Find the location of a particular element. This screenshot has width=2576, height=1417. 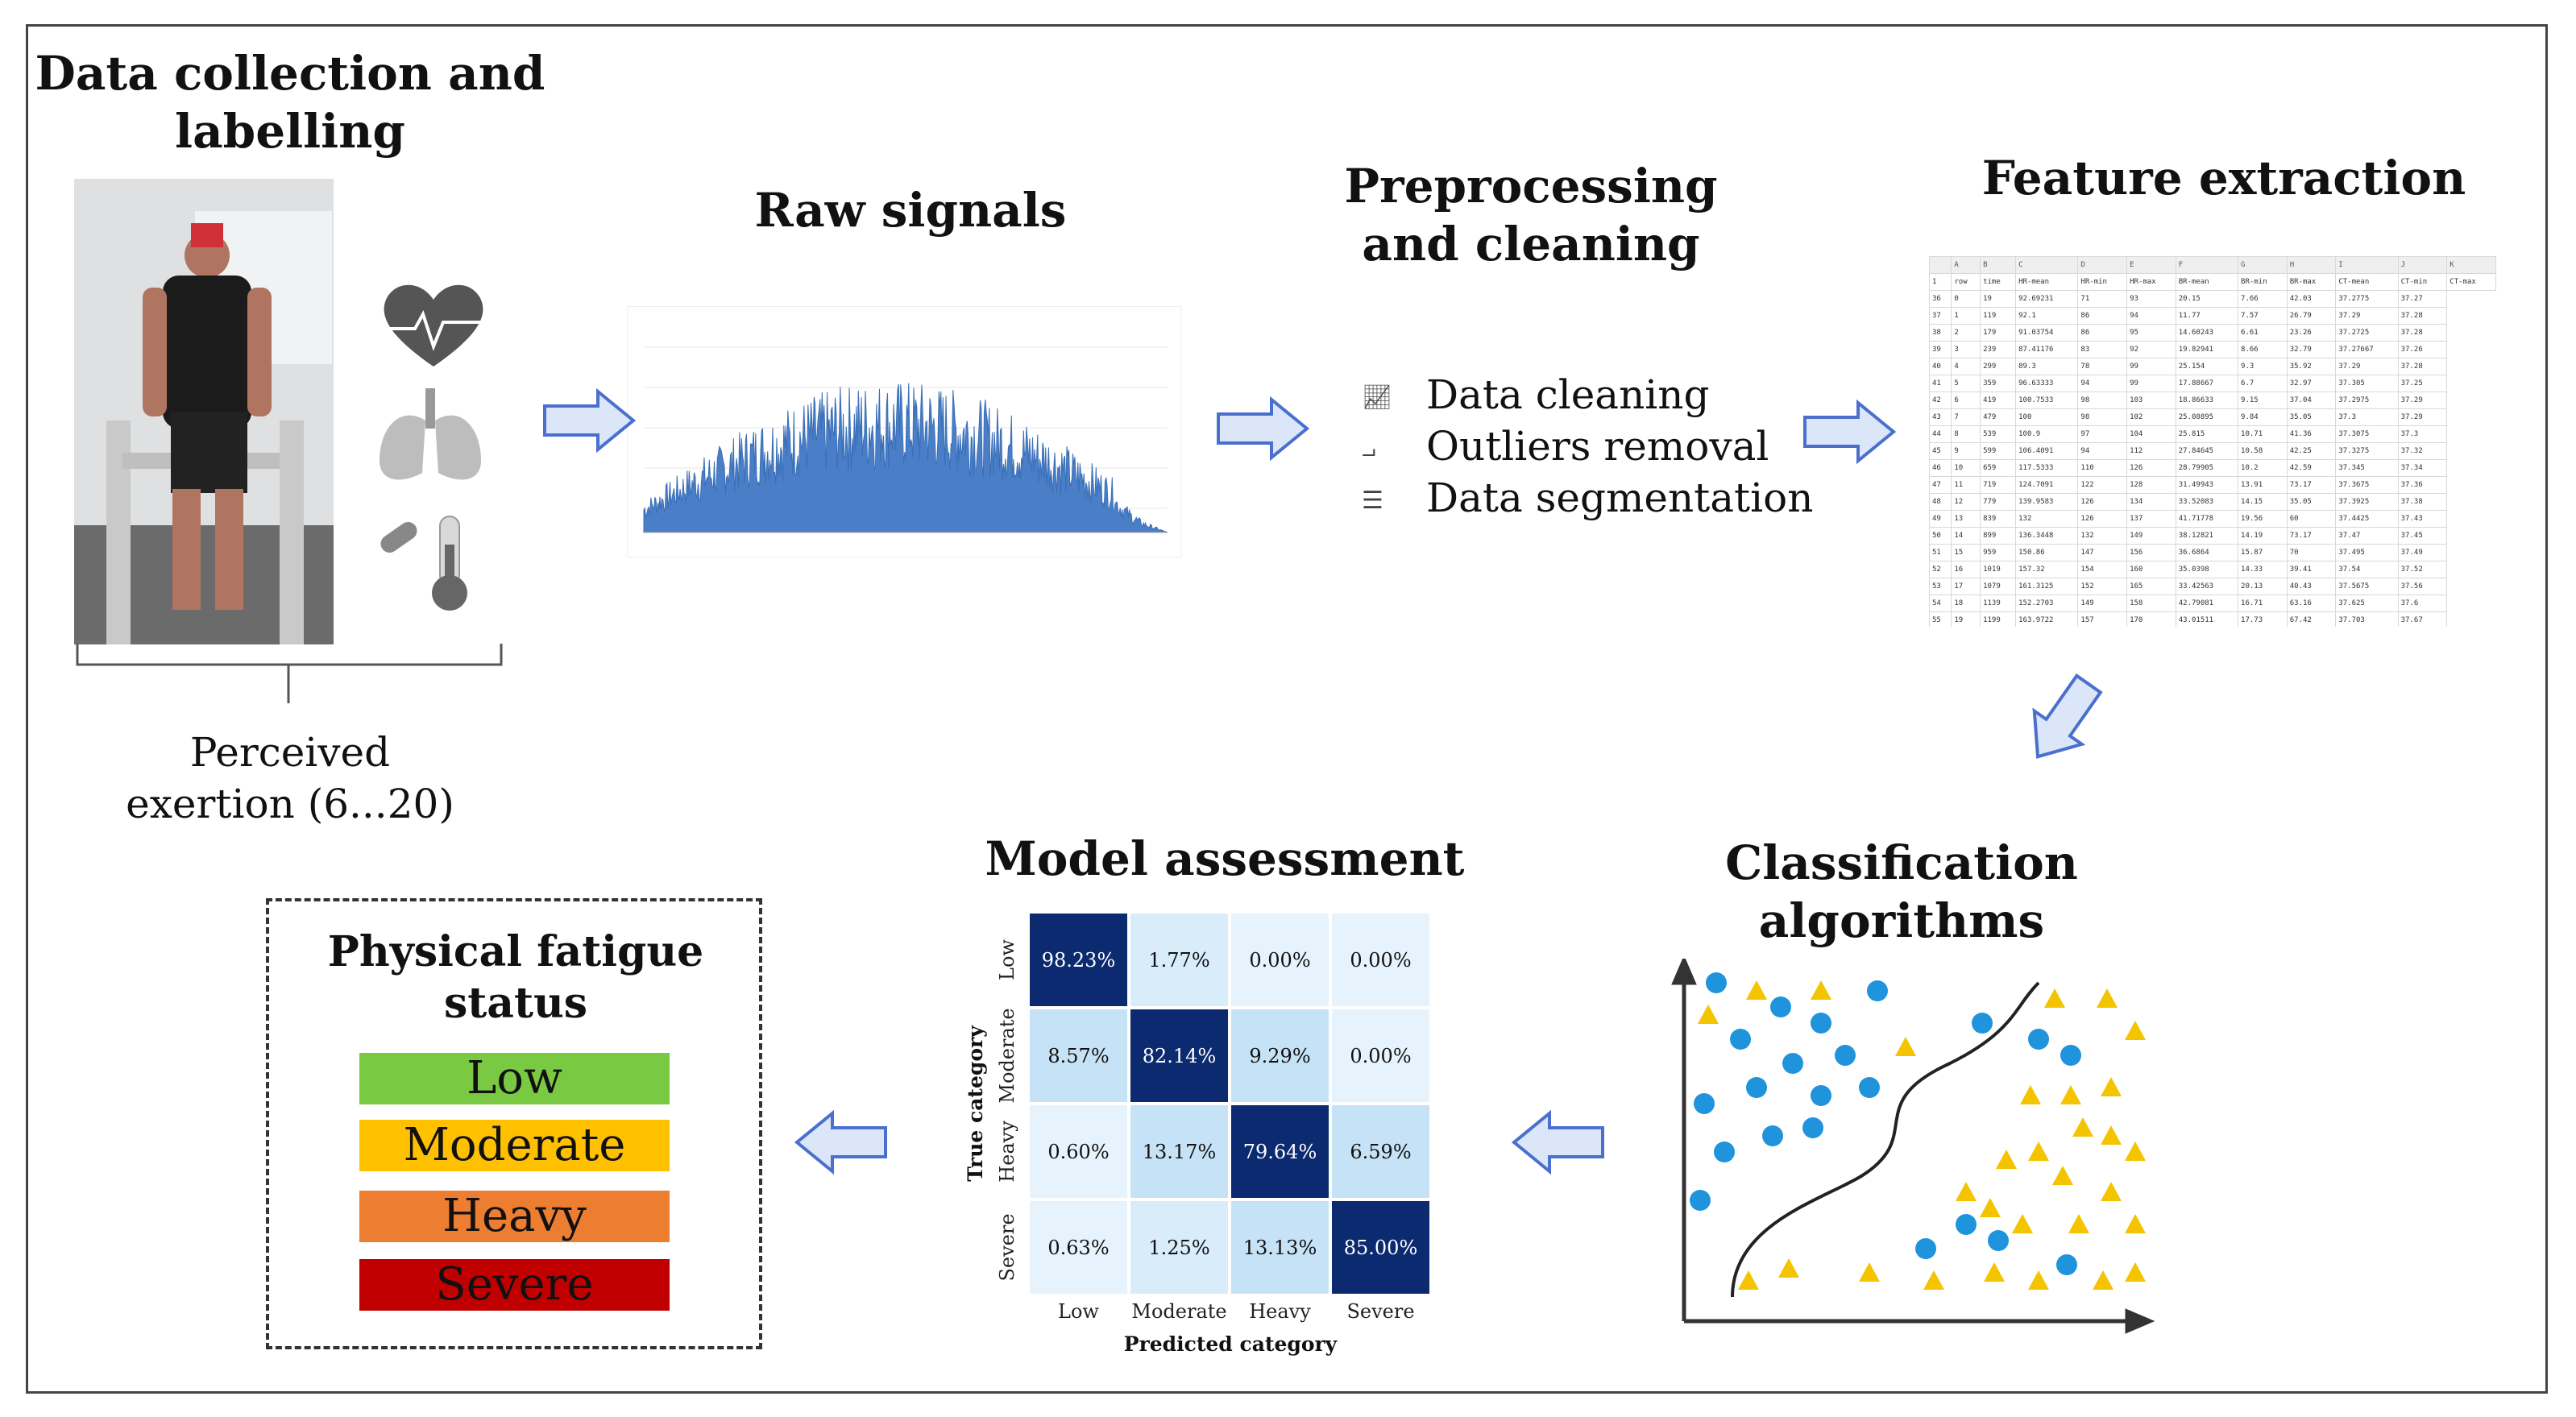

sheet-cell: 42.79081 is located at coordinates (2207, 603).